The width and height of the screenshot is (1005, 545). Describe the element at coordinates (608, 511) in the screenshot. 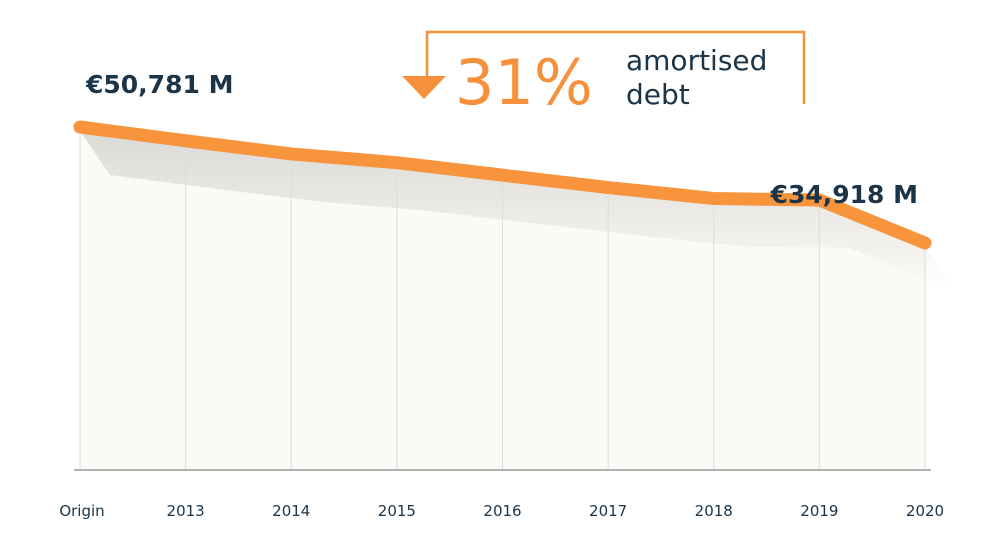

I see `x-tick-label: 2017` at that location.